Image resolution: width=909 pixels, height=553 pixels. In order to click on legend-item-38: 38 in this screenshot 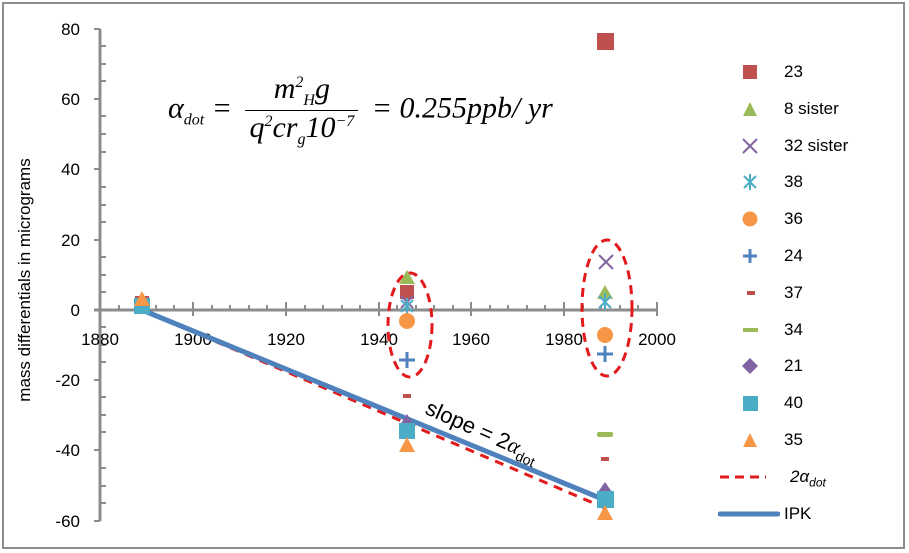, I will do `click(803, 188)`.